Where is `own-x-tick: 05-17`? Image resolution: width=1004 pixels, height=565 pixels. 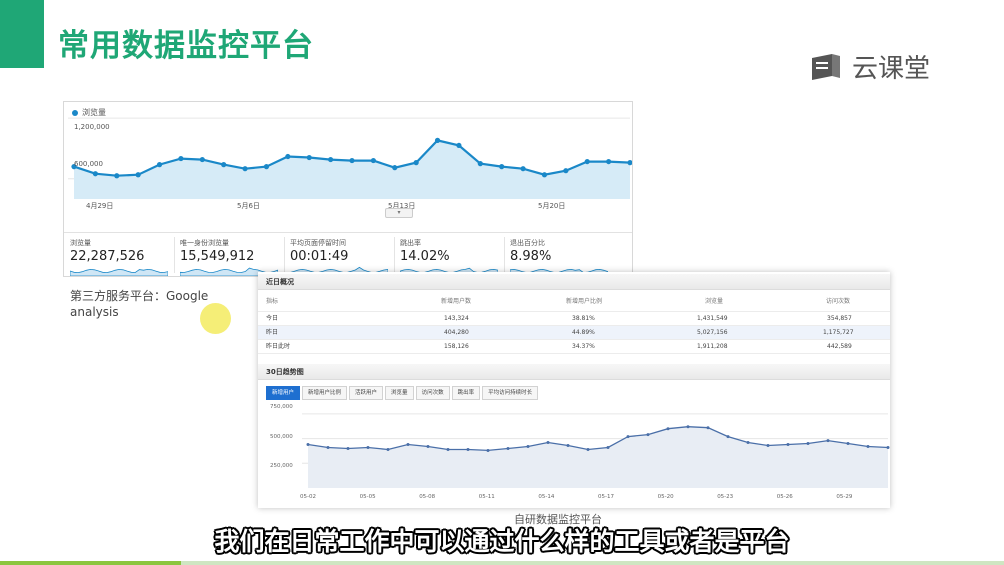 own-x-tick: 05-17 is located at coordinates (606, 497).